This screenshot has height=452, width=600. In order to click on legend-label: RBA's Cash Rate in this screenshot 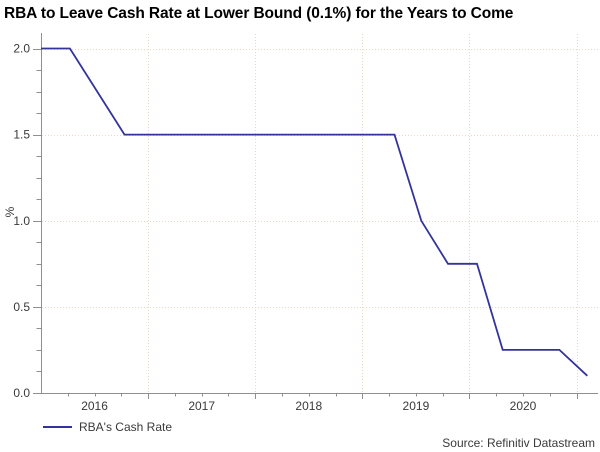, I will do `click(125, 427)`.